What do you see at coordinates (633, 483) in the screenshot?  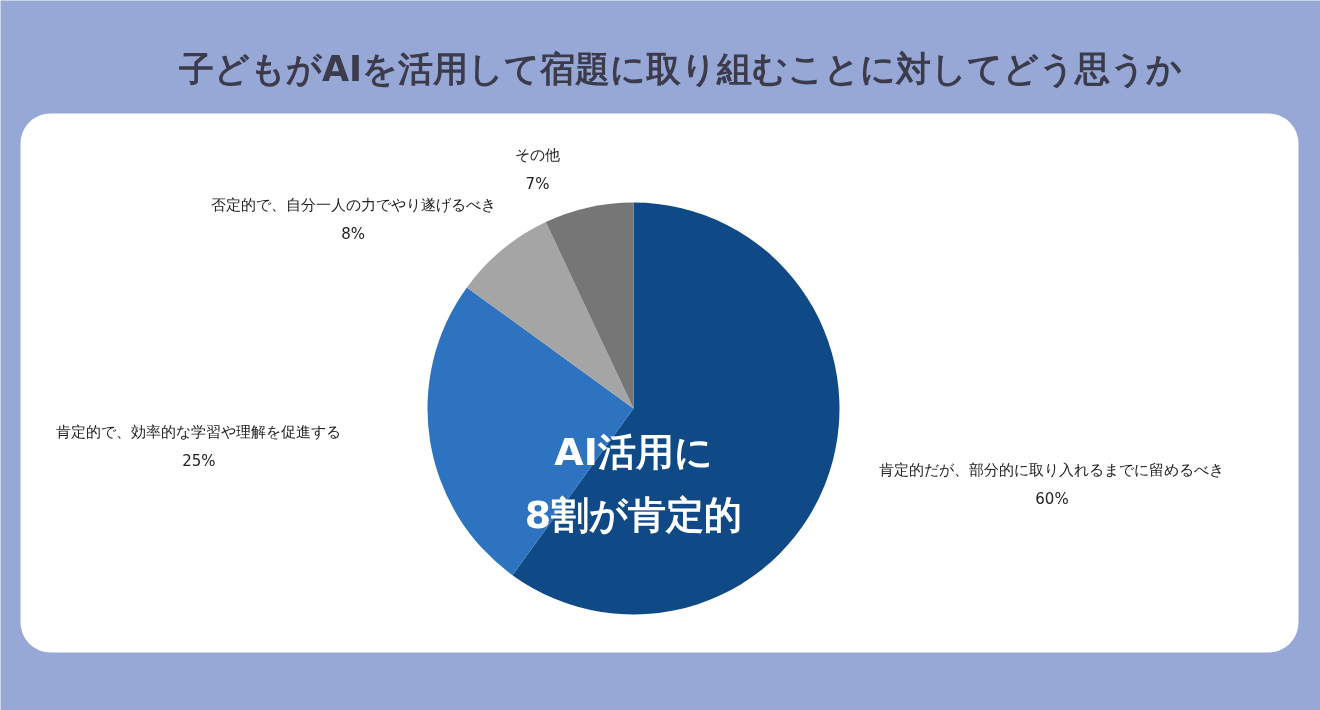 I see `text: AI活用に 8割が肯定的` at bounding box center [633, 483].